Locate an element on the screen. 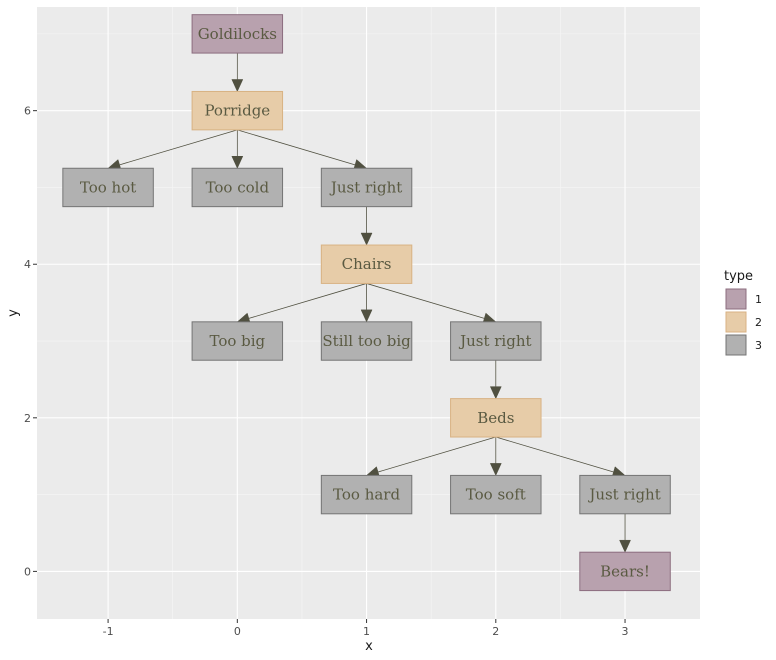 This screenshot has width=776, height=660. node-label: Too big is located at coordinates (237, 341).